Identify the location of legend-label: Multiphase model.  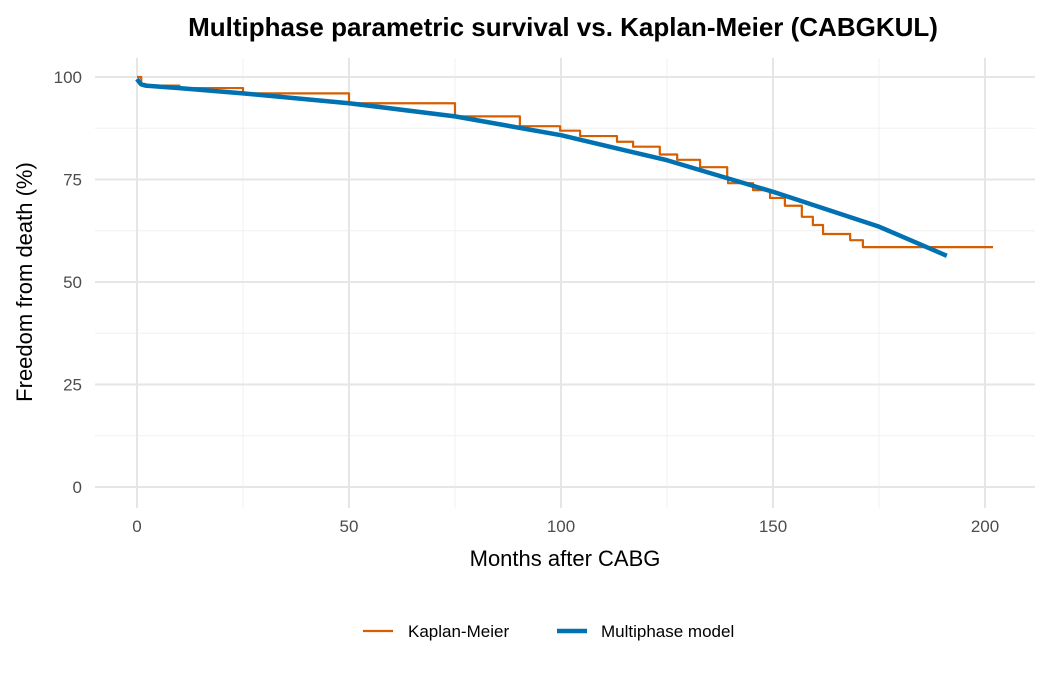
(667, 631).